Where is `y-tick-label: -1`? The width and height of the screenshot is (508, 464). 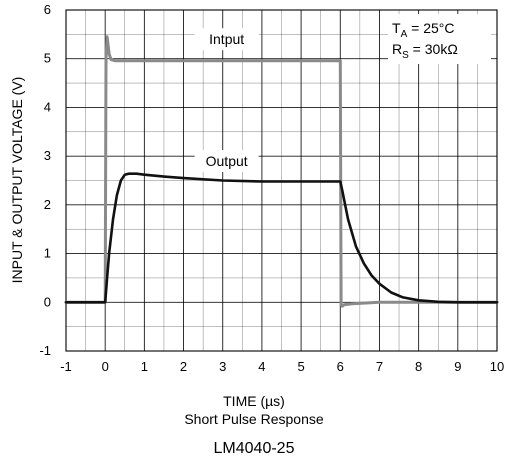
y-tick-label: -1 is located at coordinates (45, 350).